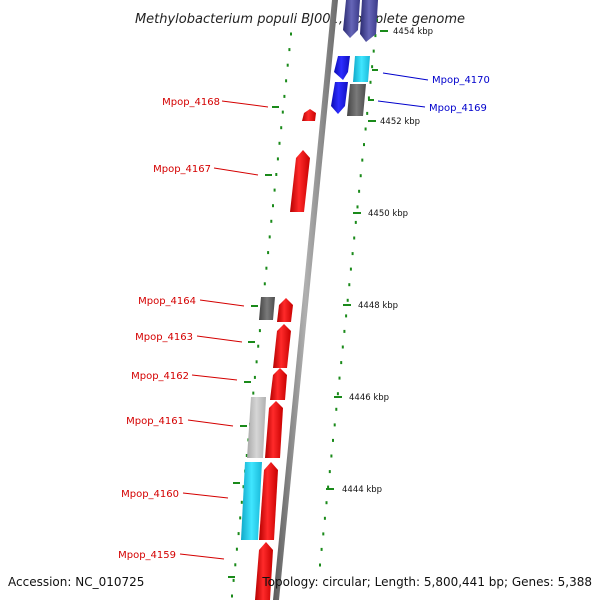 The height and width of the screenshot is (600, 600). Describe the element at coordinates (150, 494) in the screenshot. I see `svg-text: Mpop_4160` at that location.